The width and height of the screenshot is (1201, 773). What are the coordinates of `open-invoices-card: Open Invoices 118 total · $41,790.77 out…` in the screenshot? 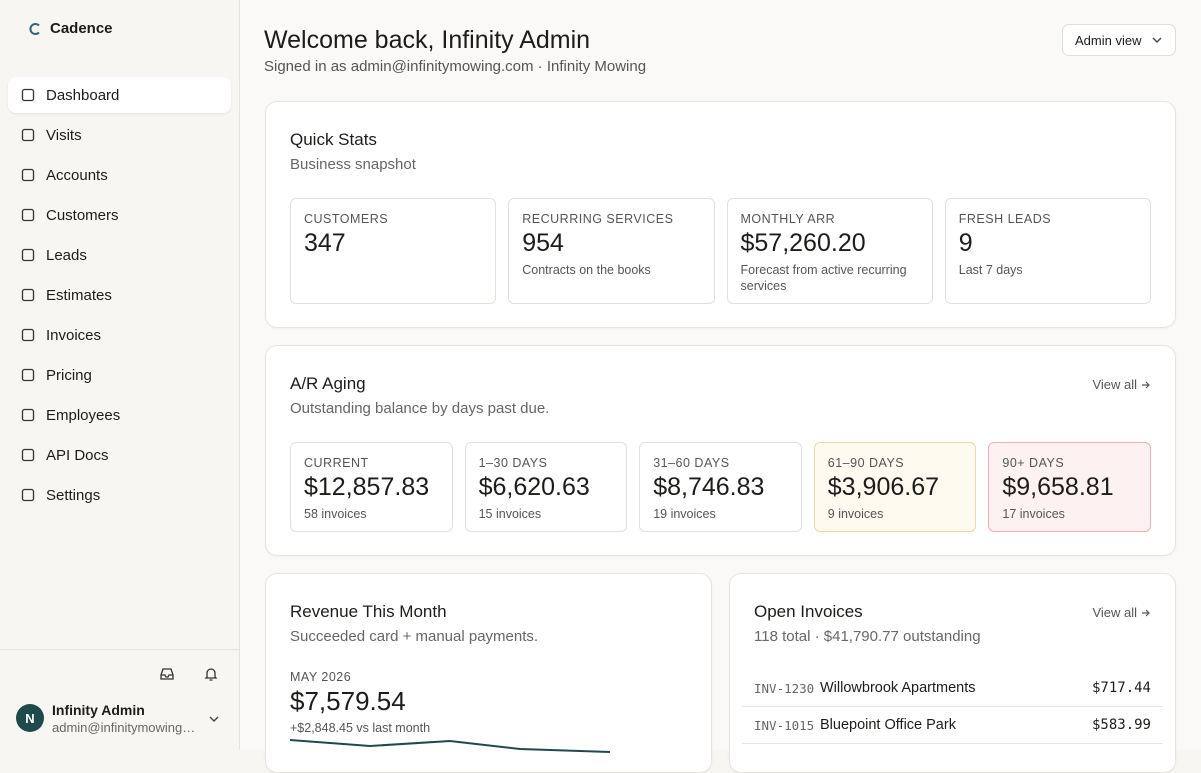 It's located at (952, 673).